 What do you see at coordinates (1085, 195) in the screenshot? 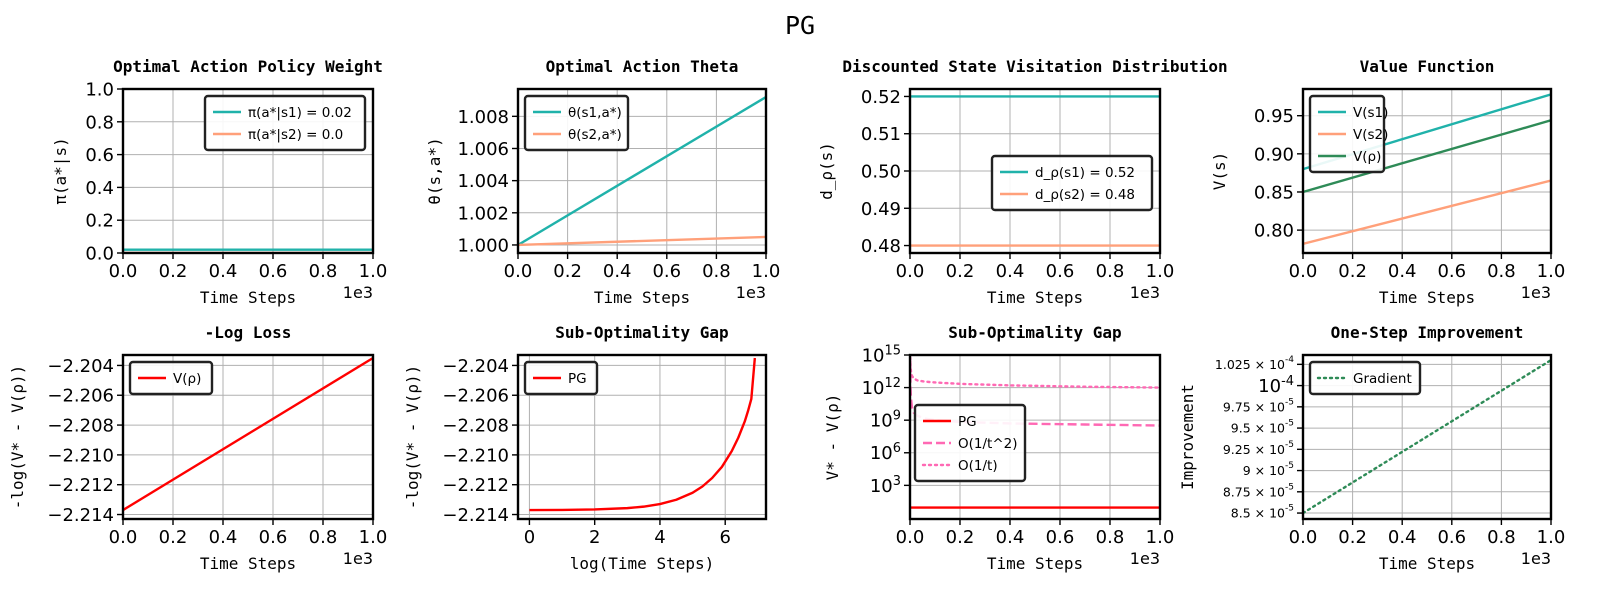
I see `legend-label: d_ρ(s2) = 0.48` at bounding box center [1085, 195].